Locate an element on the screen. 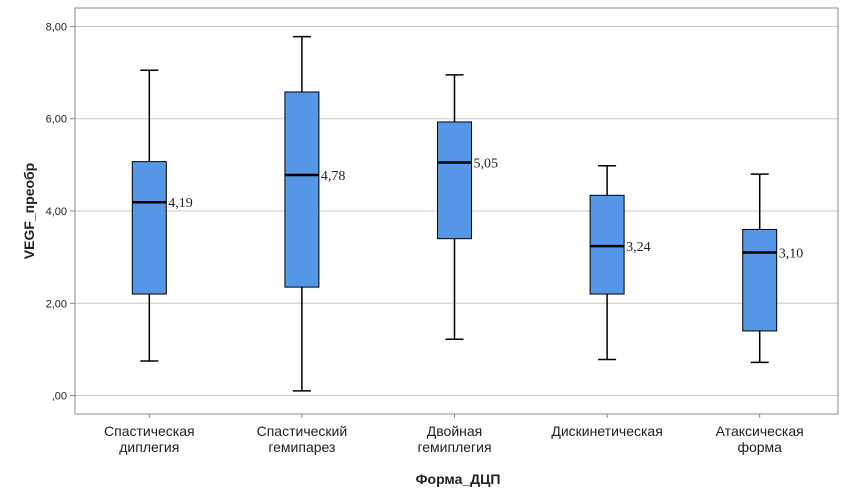 Image resolution: width=851 pixels, height=501 pixels. y-tick-label-0: ,00 is located at coordinates (59, 397).